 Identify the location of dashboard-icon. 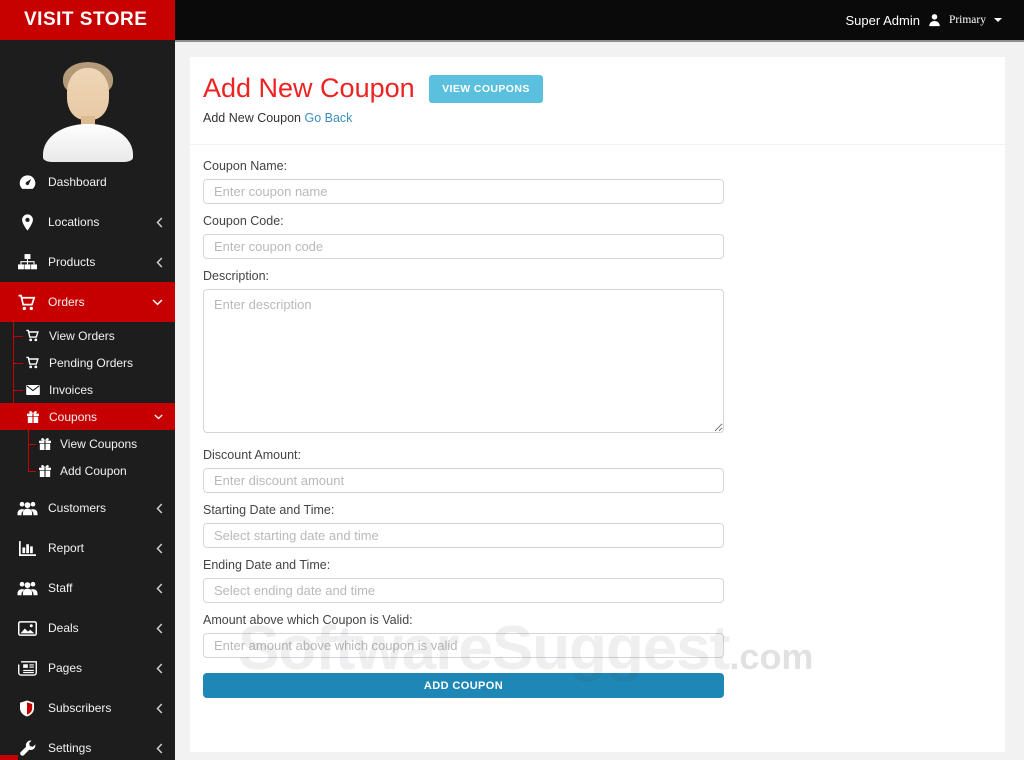
(27, 182).